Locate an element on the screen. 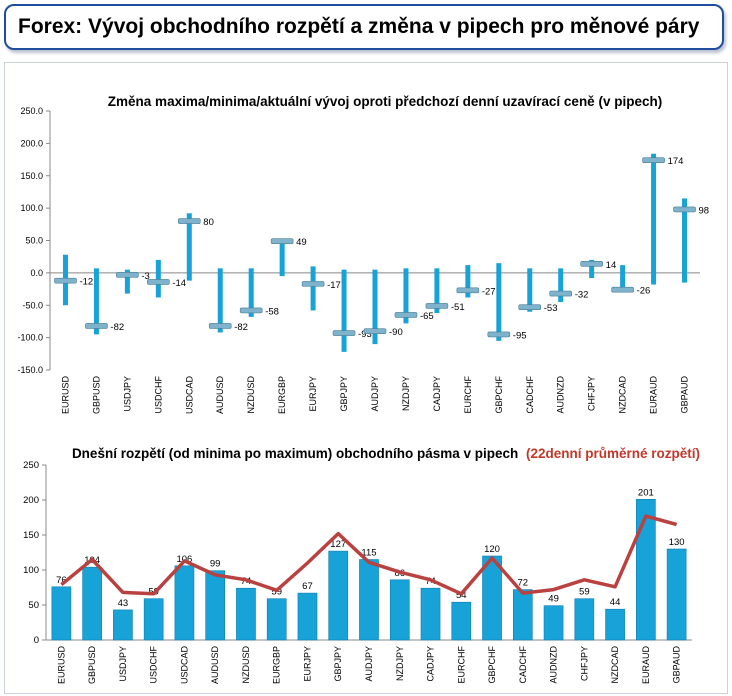 The width and height of the screenshot is (732, 696). chart2-x-tick-label: CADJPY is located at coordinates (431, 664).